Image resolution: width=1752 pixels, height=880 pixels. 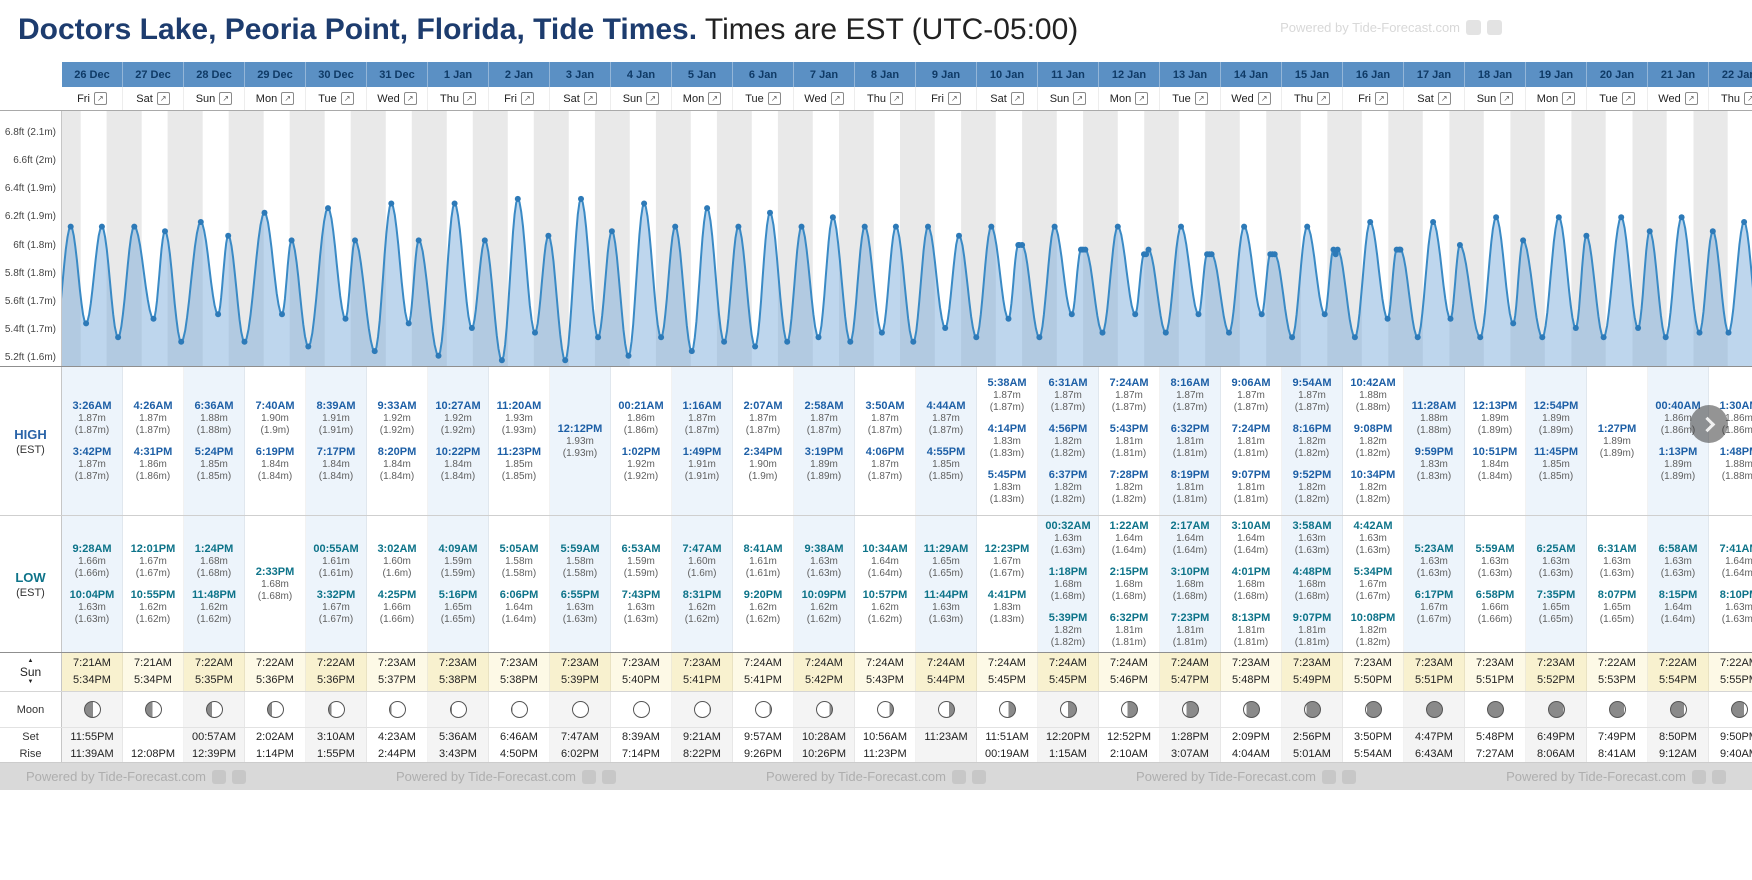 What do you see at coordinates (1617, 74) in the screenshot?
I see `date-header-cell: 20 Jan` at bounding box center [1617, 74].